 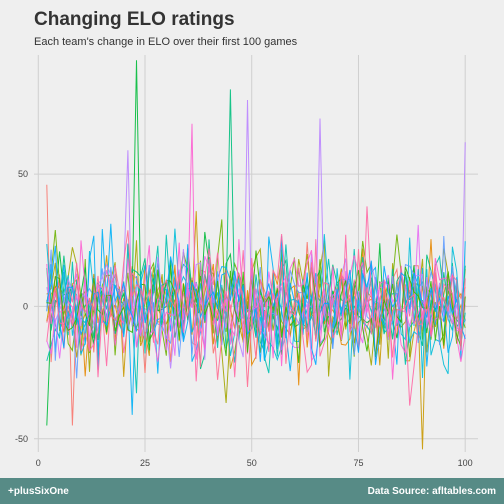 I want to click on x-tick-label: 50, so click(x=252, y=463).